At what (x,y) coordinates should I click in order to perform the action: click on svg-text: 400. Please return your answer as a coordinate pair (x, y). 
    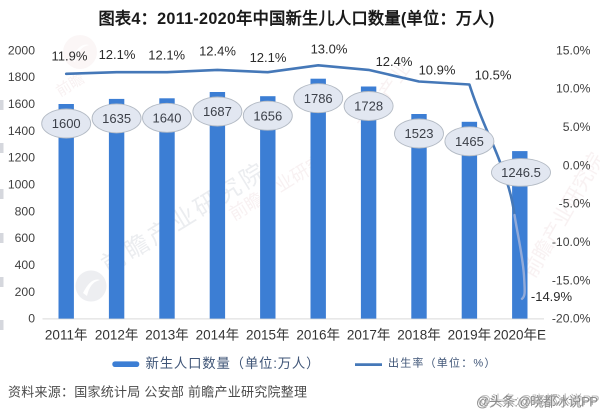
    Looking at the image, I should click on (25, 265).